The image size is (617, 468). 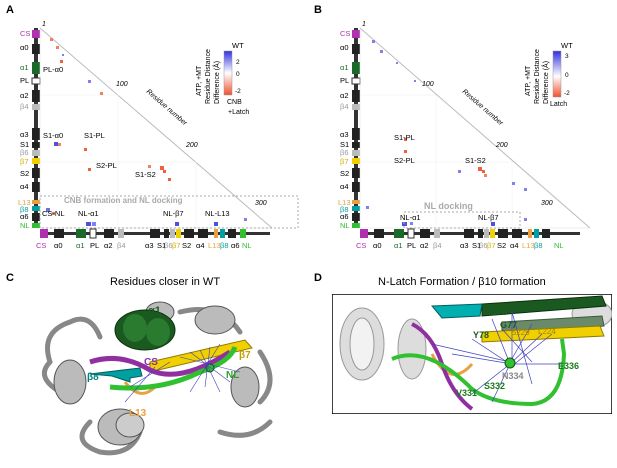 I want to click on panel-a-ann-nl-l13: NL-L13, so click(x=217, y=213).